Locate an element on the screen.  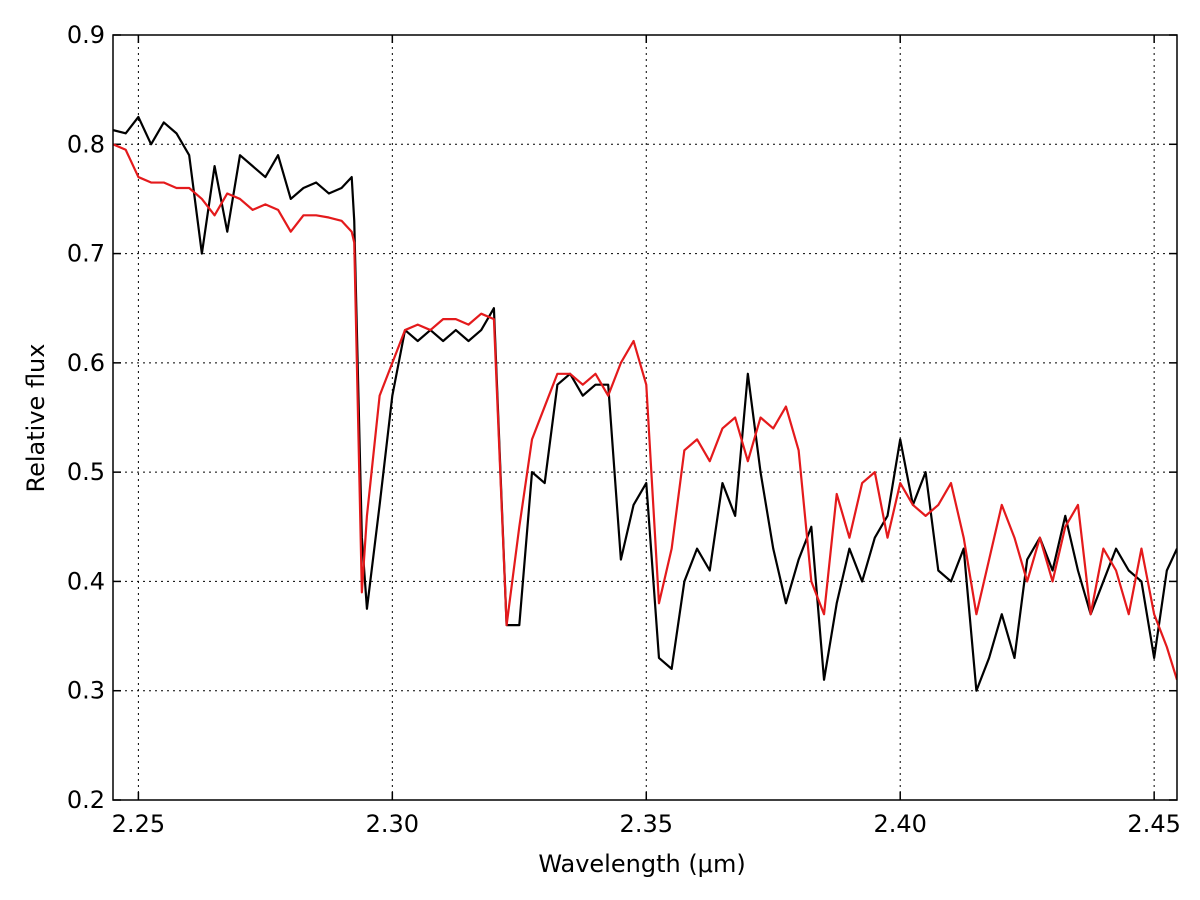
y-tick-label: 0.7 is located at coordinates (86, 254).